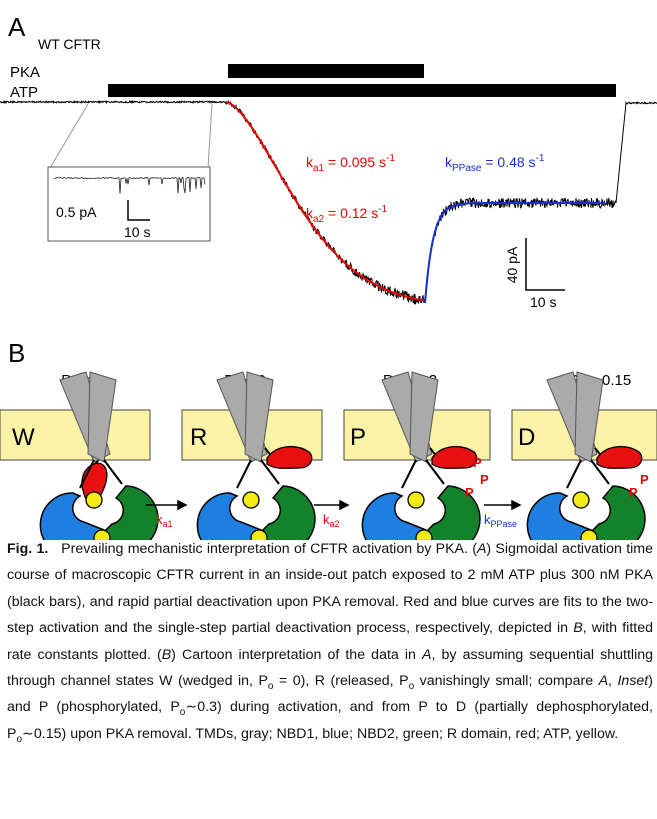 The width and height of the screenshot is (657, 819). Describe the element at coordinates (28, 549) in the screenshot. I see `caption-label: Fig. 1.` at that location.